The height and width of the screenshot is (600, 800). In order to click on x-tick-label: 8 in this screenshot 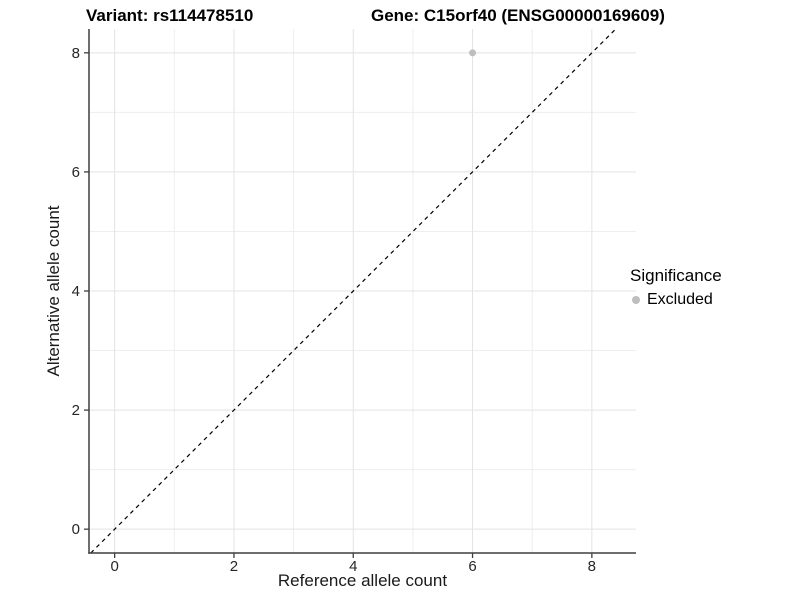, I will do `click(592, 566)`.